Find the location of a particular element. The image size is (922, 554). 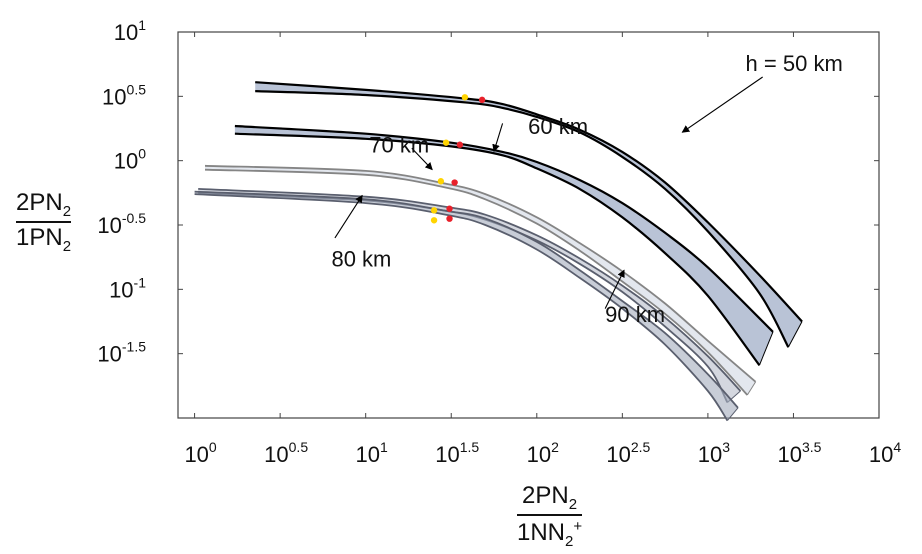

x-tick-label: 10² is located at coordinates (543, 453).